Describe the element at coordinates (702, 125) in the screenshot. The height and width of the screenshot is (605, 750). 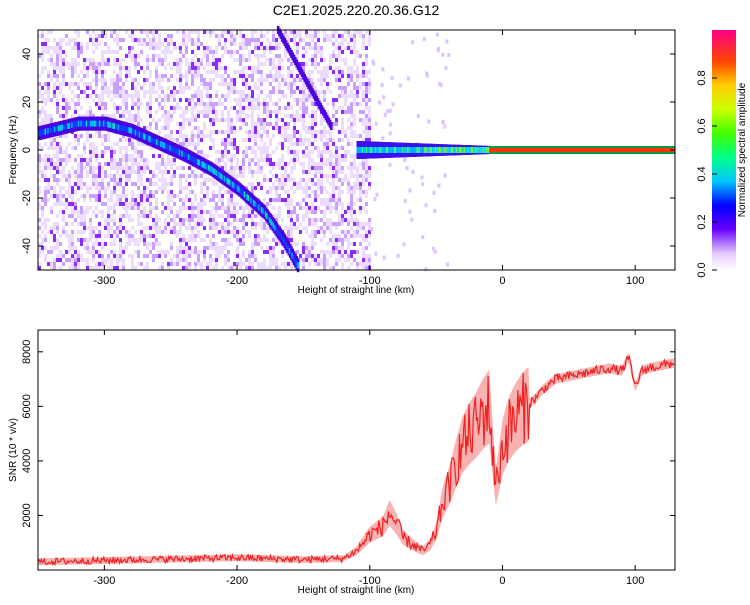
I see `colorbar-tick-label: 0.6` at that location.